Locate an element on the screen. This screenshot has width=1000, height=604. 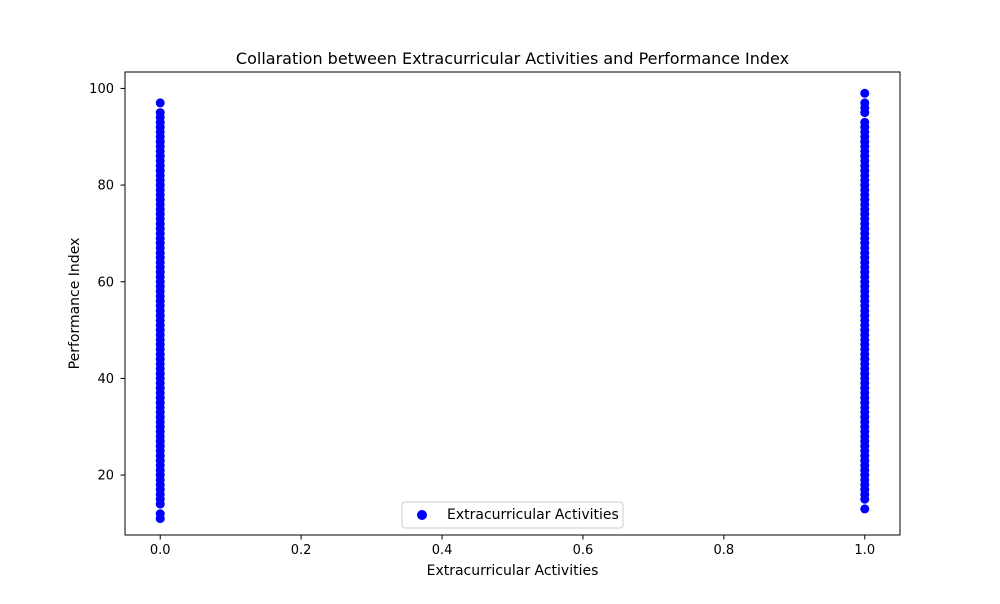
y-tick-label: 80 is located at coordinates (105, 186).